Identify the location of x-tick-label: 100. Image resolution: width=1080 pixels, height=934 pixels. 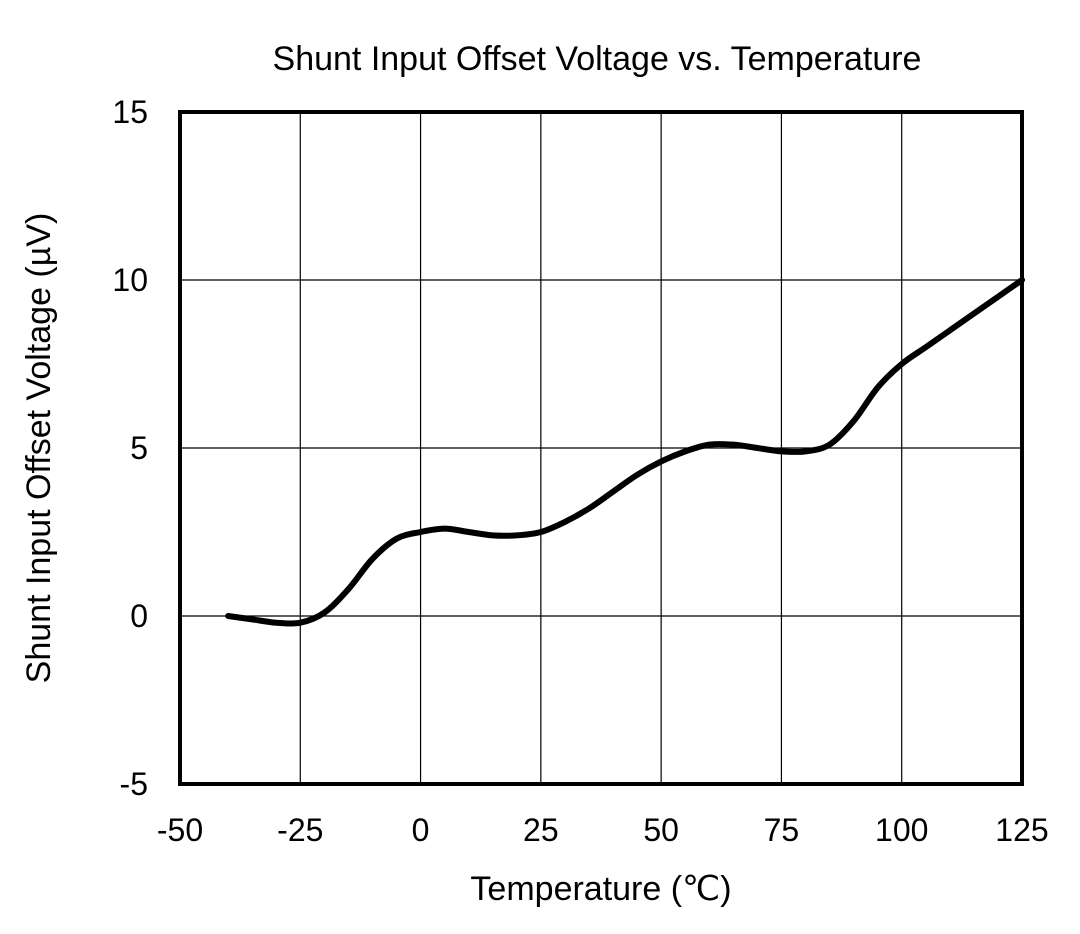
(901, 830).